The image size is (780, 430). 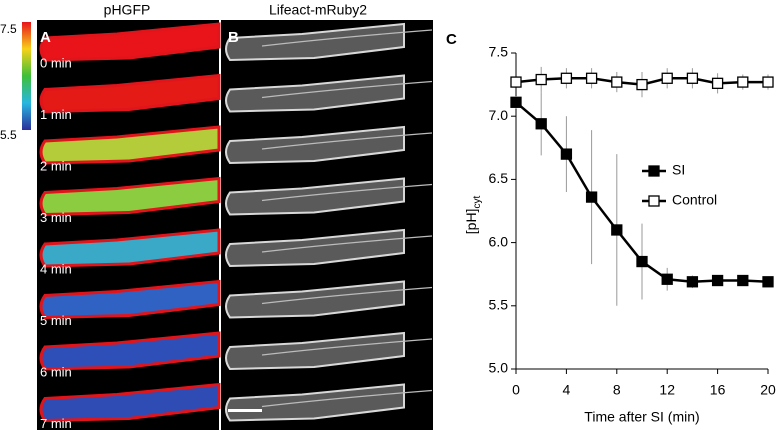 What do you see at coordinates (499, 178) in the screenshot?
I see `y-tick-label: 6.5` at bounding box center [499, 178].